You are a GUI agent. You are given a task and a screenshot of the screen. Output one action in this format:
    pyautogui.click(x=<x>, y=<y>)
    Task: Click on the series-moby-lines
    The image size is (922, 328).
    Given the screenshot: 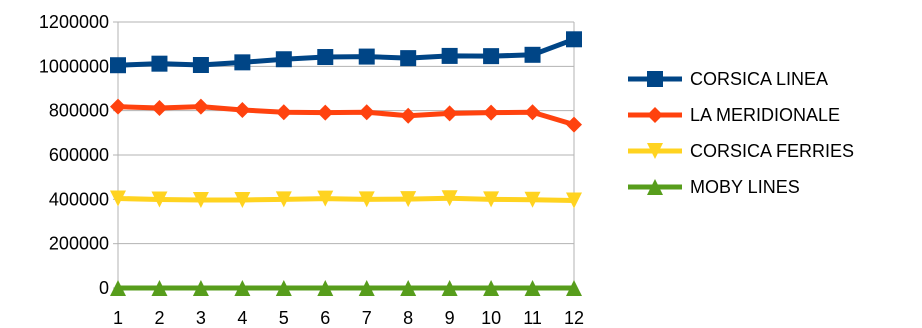 What is the action you would take?
    pyautogui.click(x=346, y=288)
    